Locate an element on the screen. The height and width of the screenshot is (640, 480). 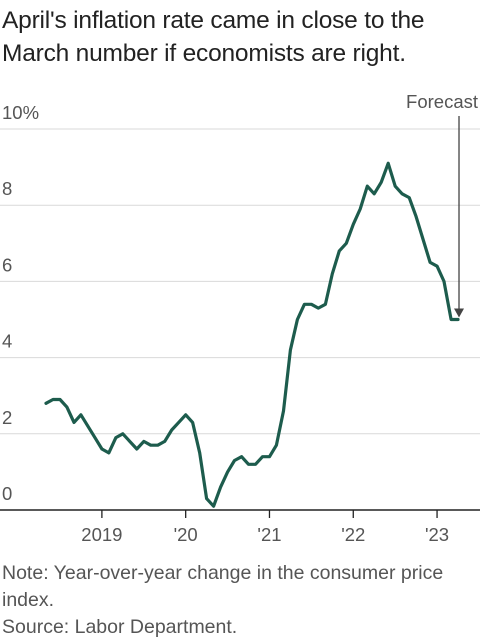
x-tick-label-2019: 2019 is located at coordinates (101, 534).